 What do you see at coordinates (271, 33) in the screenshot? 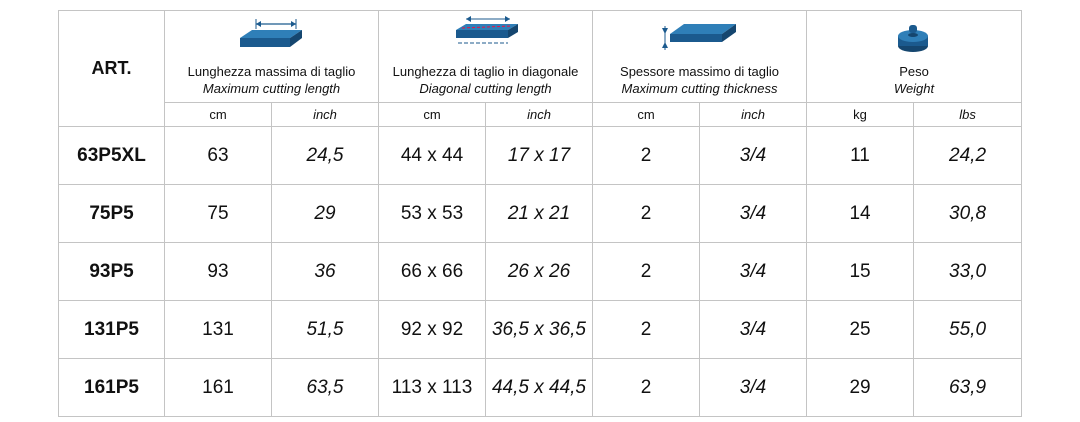
I see `length-icon` at bounding box center [271, 33].